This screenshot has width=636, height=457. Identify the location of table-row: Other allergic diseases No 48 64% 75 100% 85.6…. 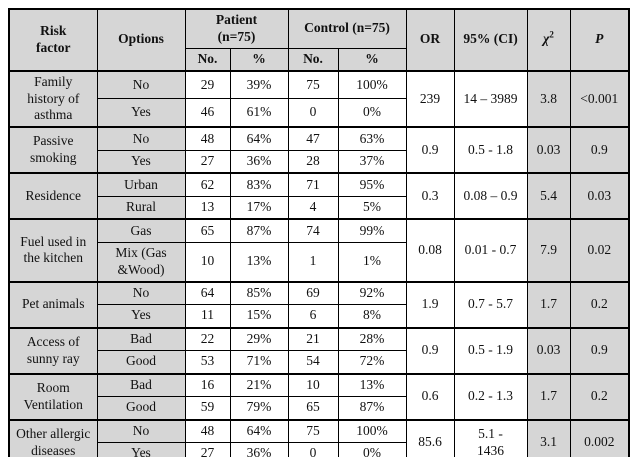
(319, 437).